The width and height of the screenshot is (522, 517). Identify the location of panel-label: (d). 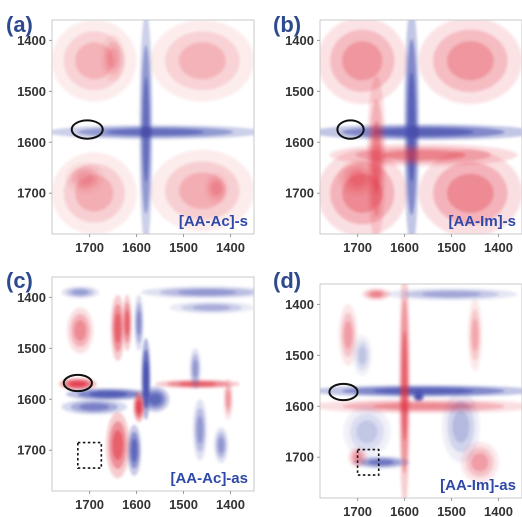
(287, 280).